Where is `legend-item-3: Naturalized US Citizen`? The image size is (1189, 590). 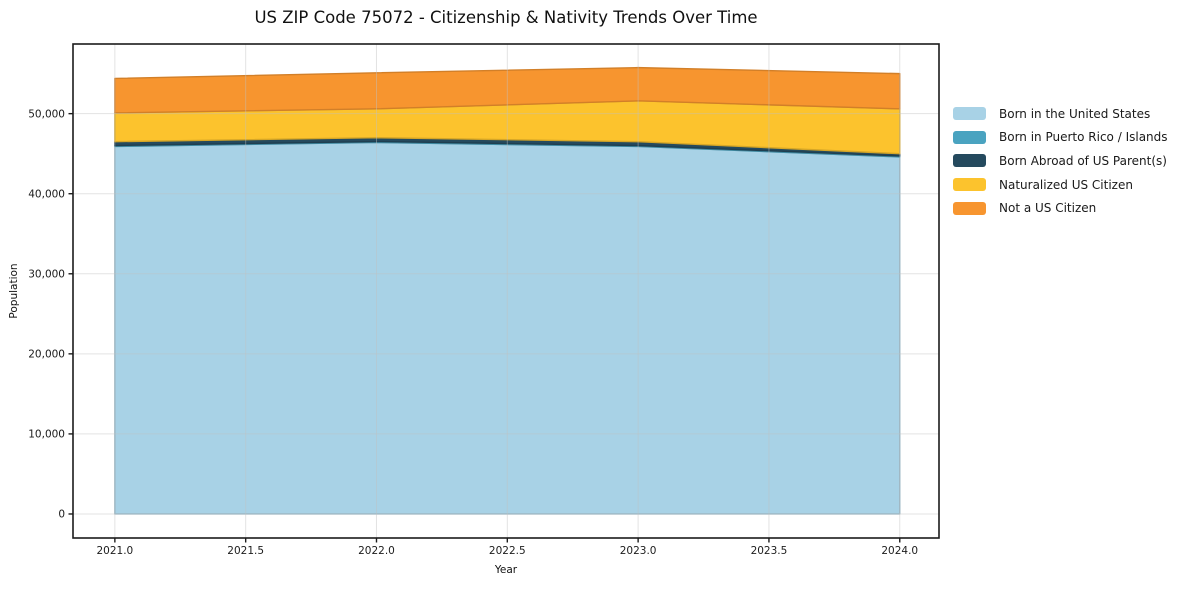 legend-item-3: Naturalized US Citizen is located at coordinates (1060, 185).